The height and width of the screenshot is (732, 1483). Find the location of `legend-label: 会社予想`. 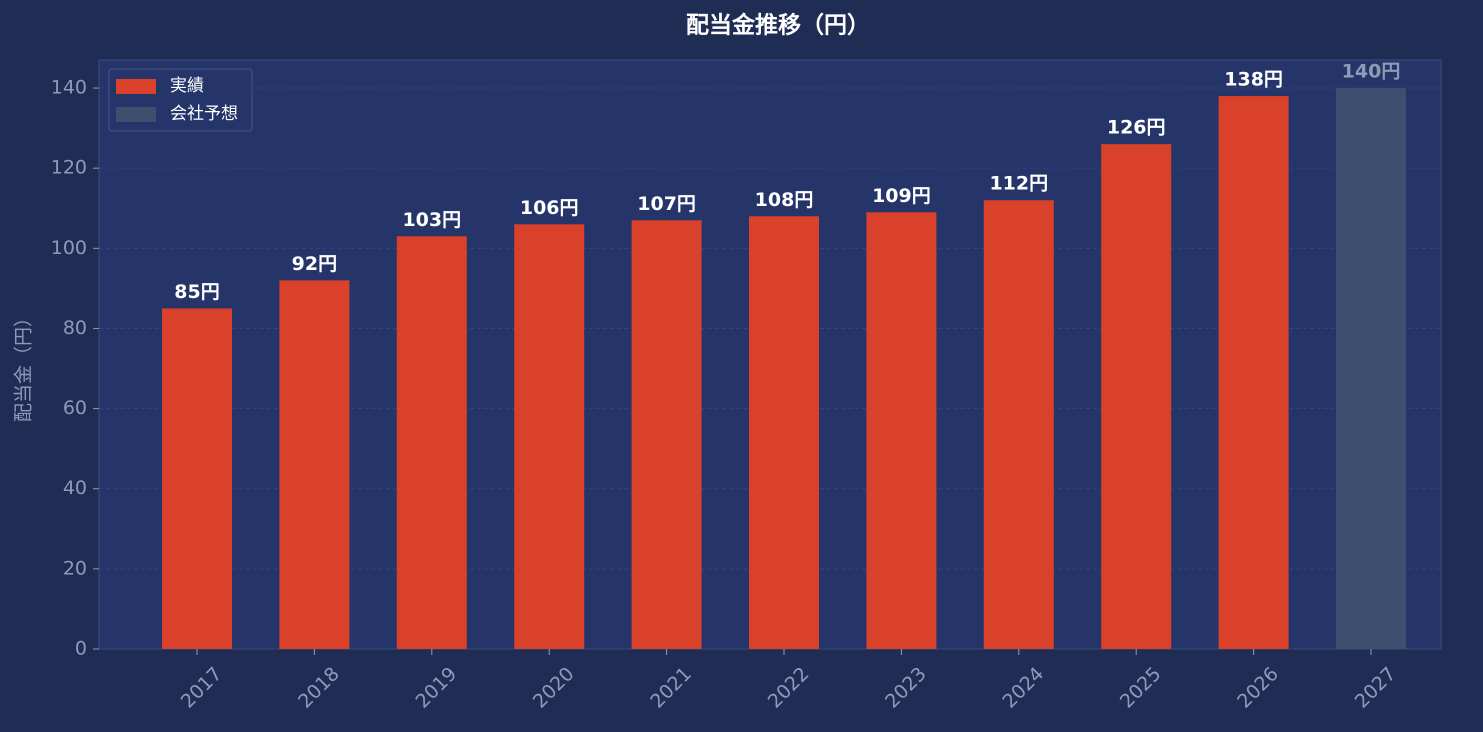

legend-label: 会社予想 is located at coordinates (204, 114).